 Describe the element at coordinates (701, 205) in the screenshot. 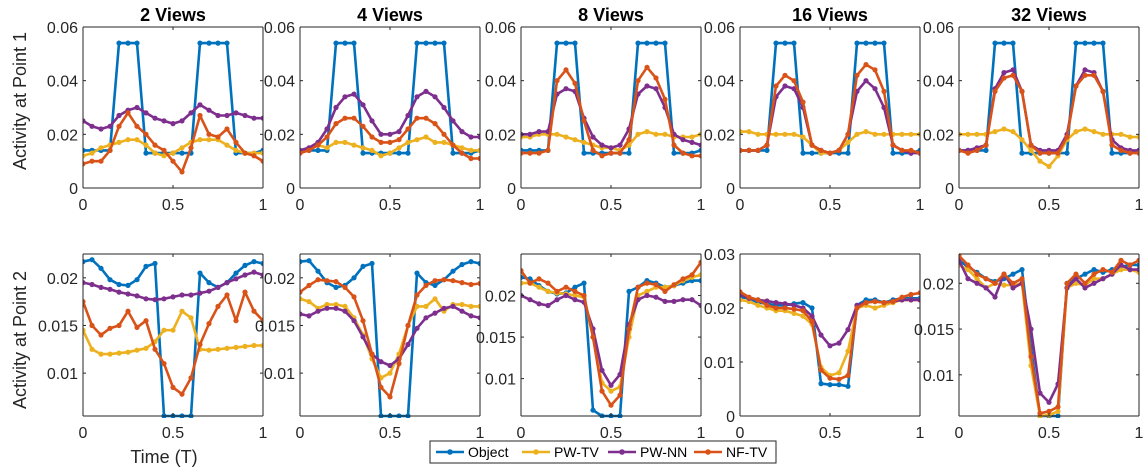

I see `x-tick-label: 1` at that location.